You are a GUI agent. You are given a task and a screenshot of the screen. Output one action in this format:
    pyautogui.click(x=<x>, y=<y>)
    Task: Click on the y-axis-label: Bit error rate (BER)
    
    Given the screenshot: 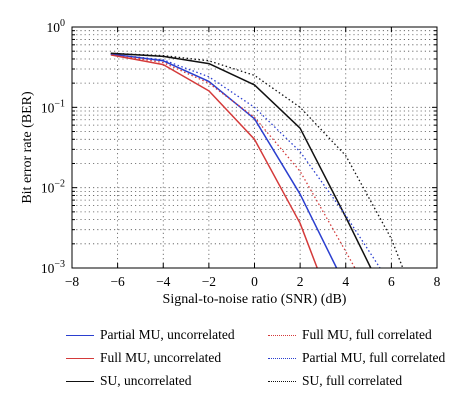 What is the action you would take?
    pyautogui.click(x=27, y=147)
    